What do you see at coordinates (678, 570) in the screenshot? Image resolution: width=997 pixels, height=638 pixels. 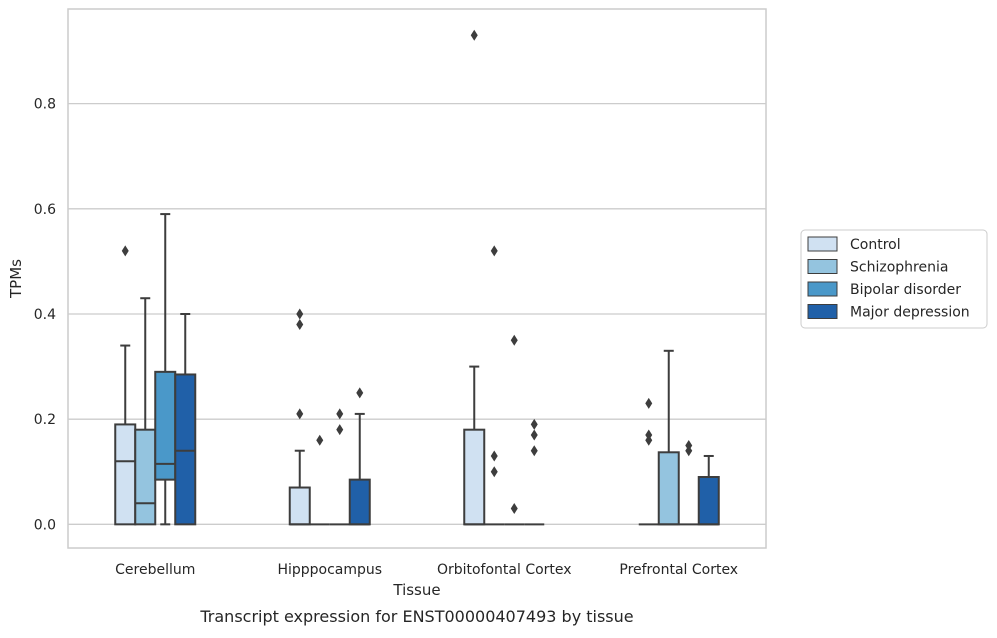 I see `x-tick-label: Prefrontal Cortex` at bounding box center [678, 570].